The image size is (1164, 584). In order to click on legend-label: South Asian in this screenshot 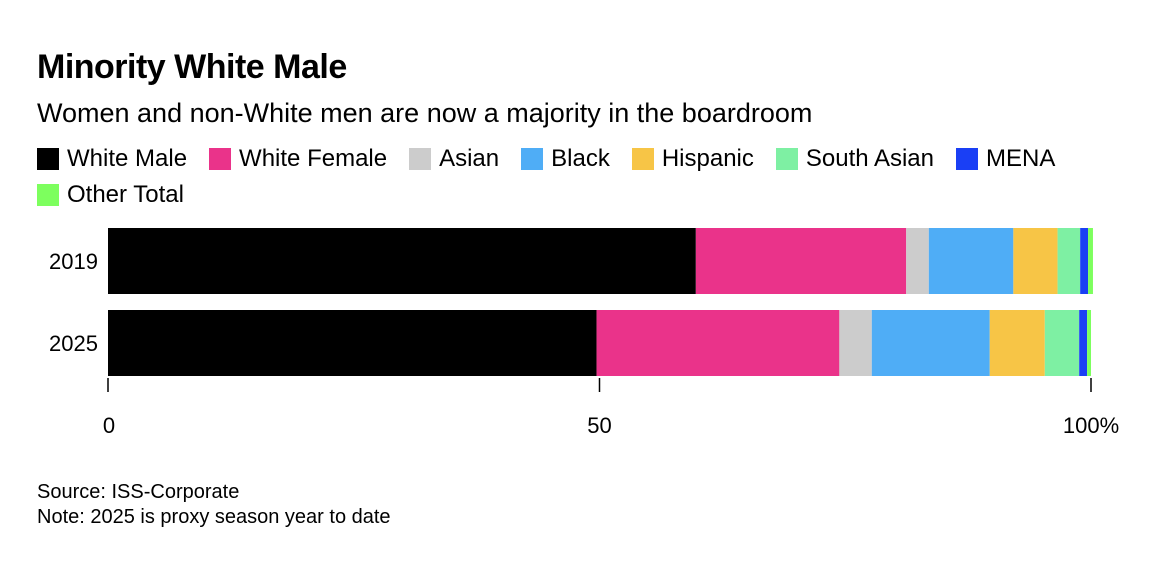, I will do `click(869, 158)`.